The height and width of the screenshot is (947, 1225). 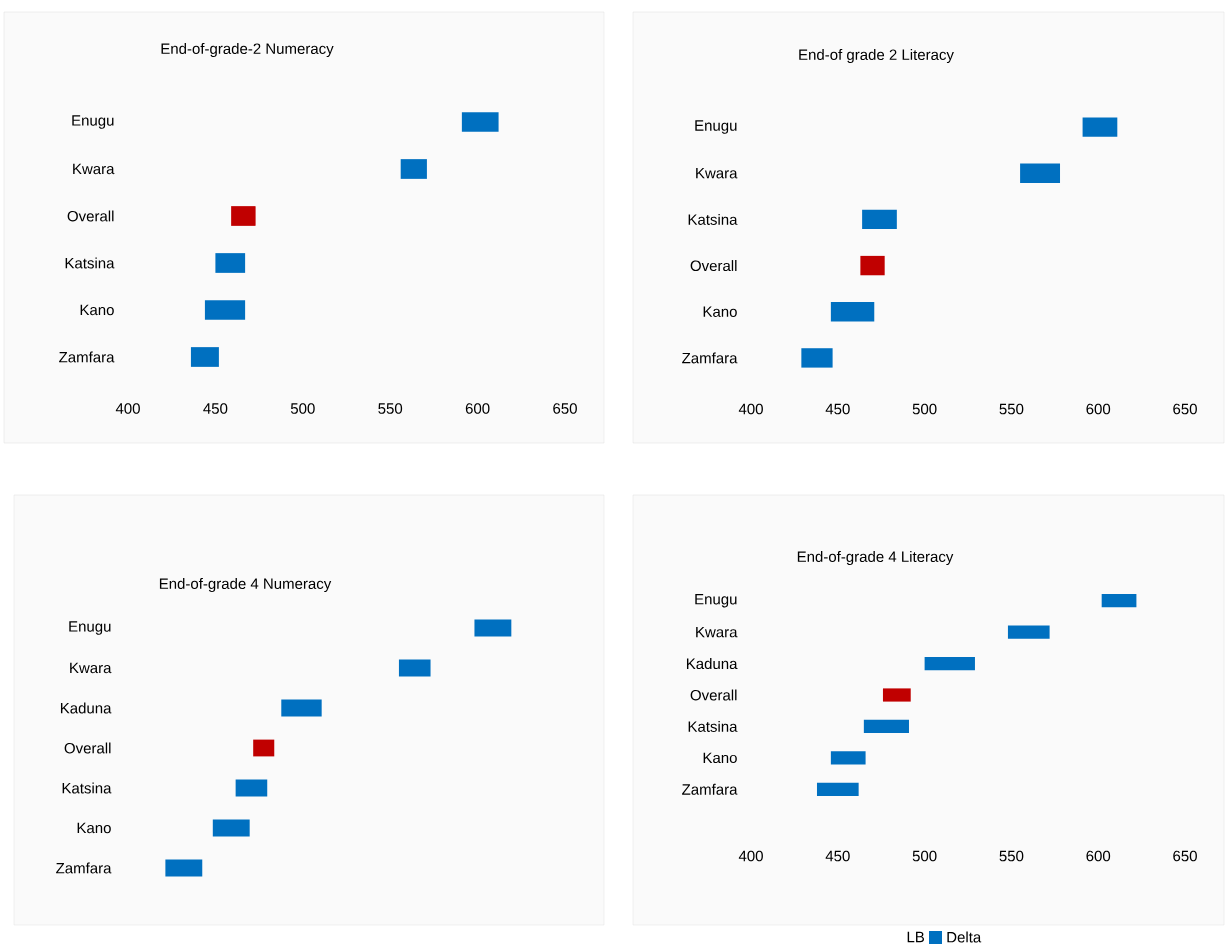 What do you see at coordinates (247, 50) in the screenshot?
I see `chart-title: End-of-grade-2 Numeracy` at bounding box center [247, 50].